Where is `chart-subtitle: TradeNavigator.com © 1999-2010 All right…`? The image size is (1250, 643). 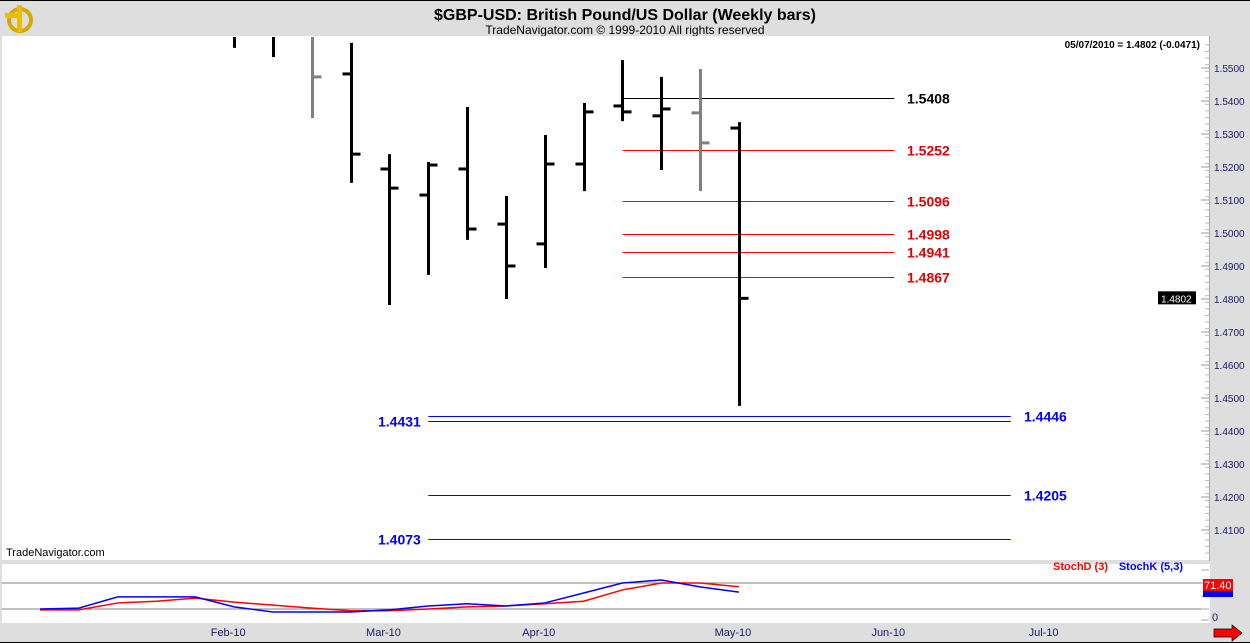 chart-subtitle: TradeNavigator.com © 1999-2010 All right… is located at coordinates (624, 30).